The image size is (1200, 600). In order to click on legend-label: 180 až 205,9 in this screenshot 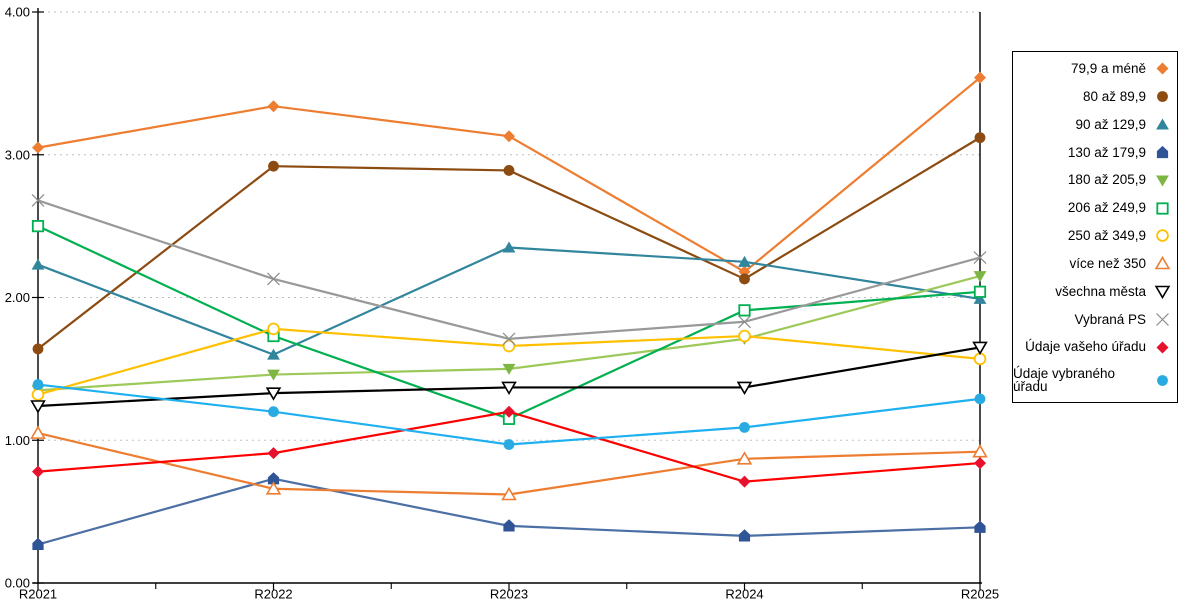, I will do `click(1106, 180)`.